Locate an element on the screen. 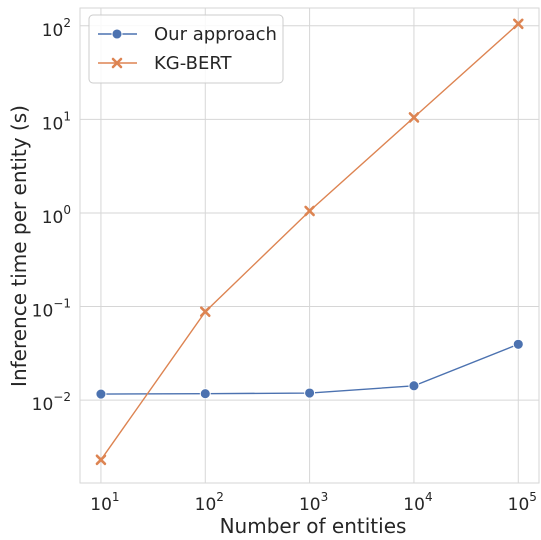 The height and width of the screenshot is (540, 541). legend-label: Our approach is located at coordinates (215, 34).